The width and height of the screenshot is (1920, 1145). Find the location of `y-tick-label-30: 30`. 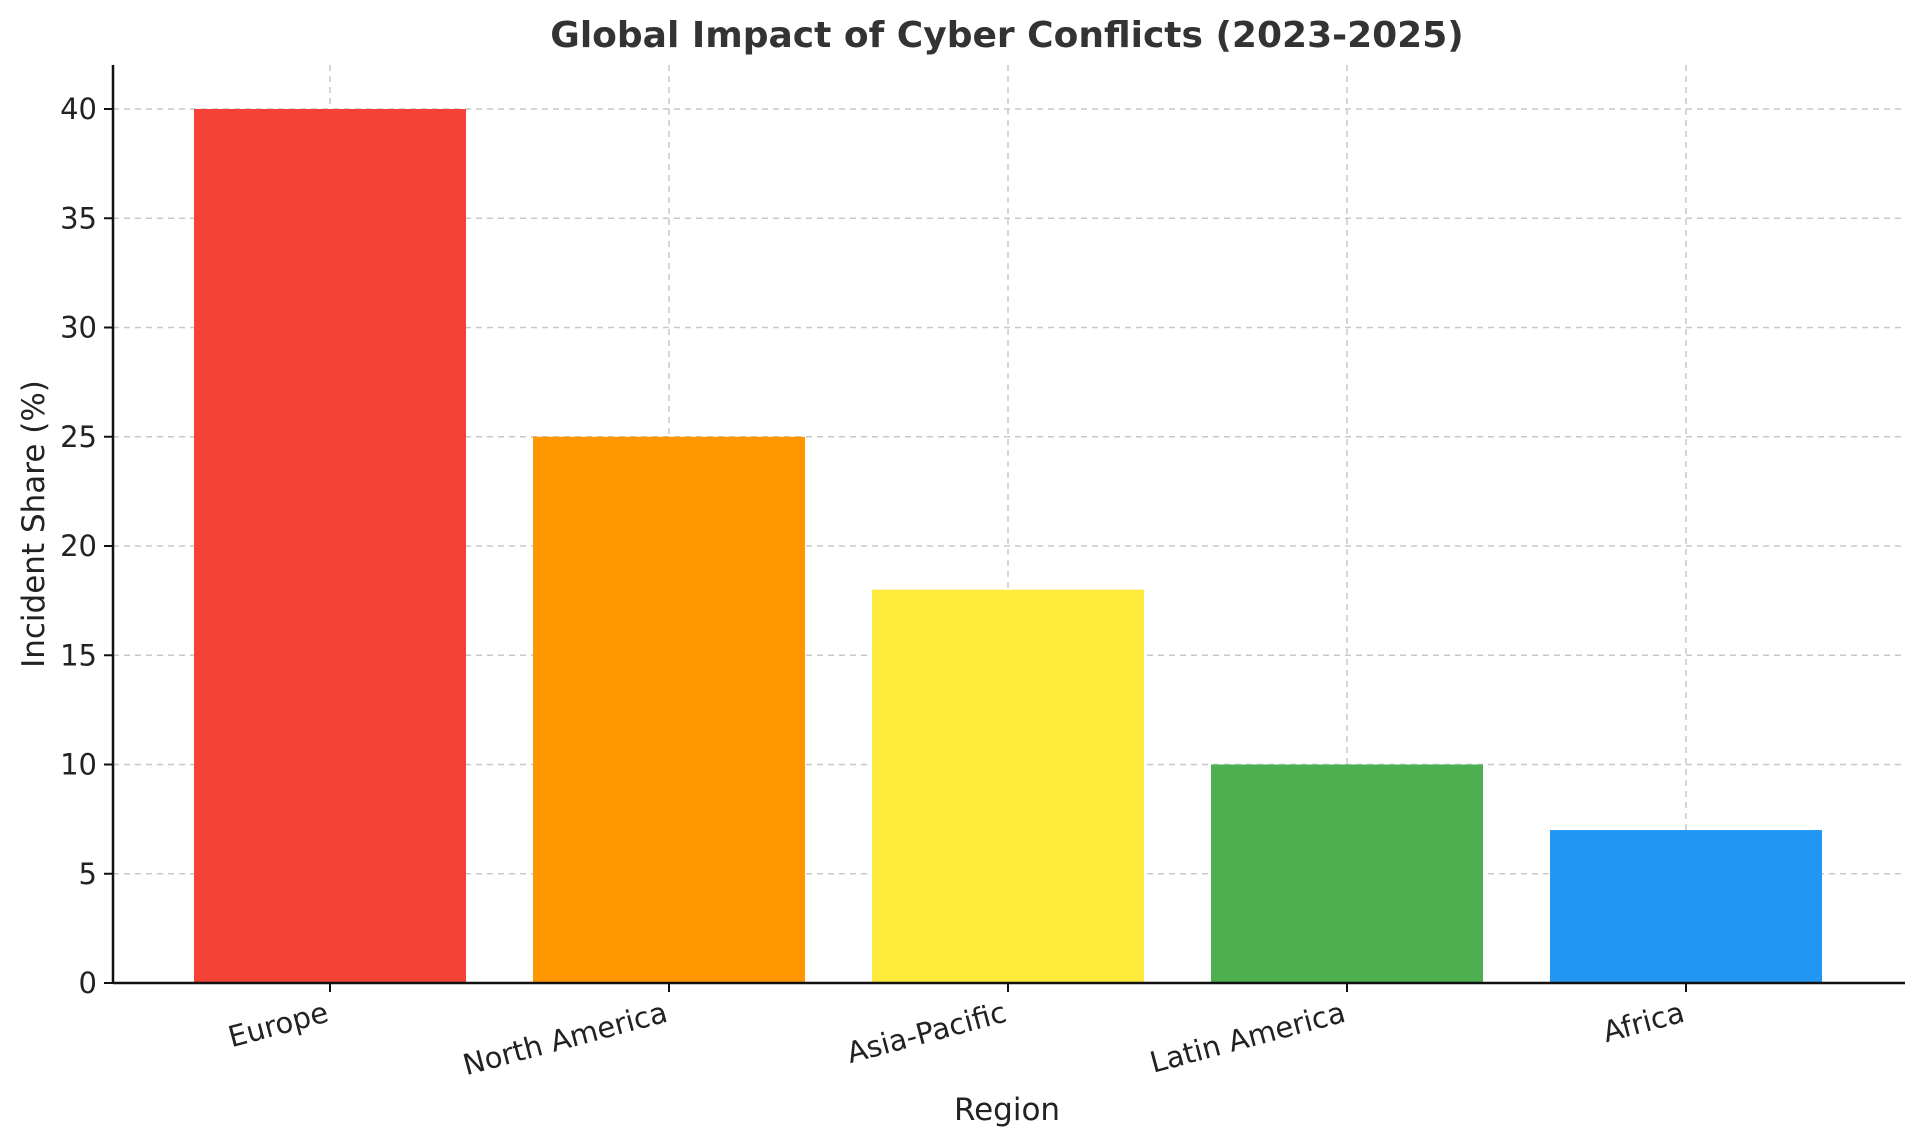

y-tick-label-30: 30 is located at coordinates (78, 328).